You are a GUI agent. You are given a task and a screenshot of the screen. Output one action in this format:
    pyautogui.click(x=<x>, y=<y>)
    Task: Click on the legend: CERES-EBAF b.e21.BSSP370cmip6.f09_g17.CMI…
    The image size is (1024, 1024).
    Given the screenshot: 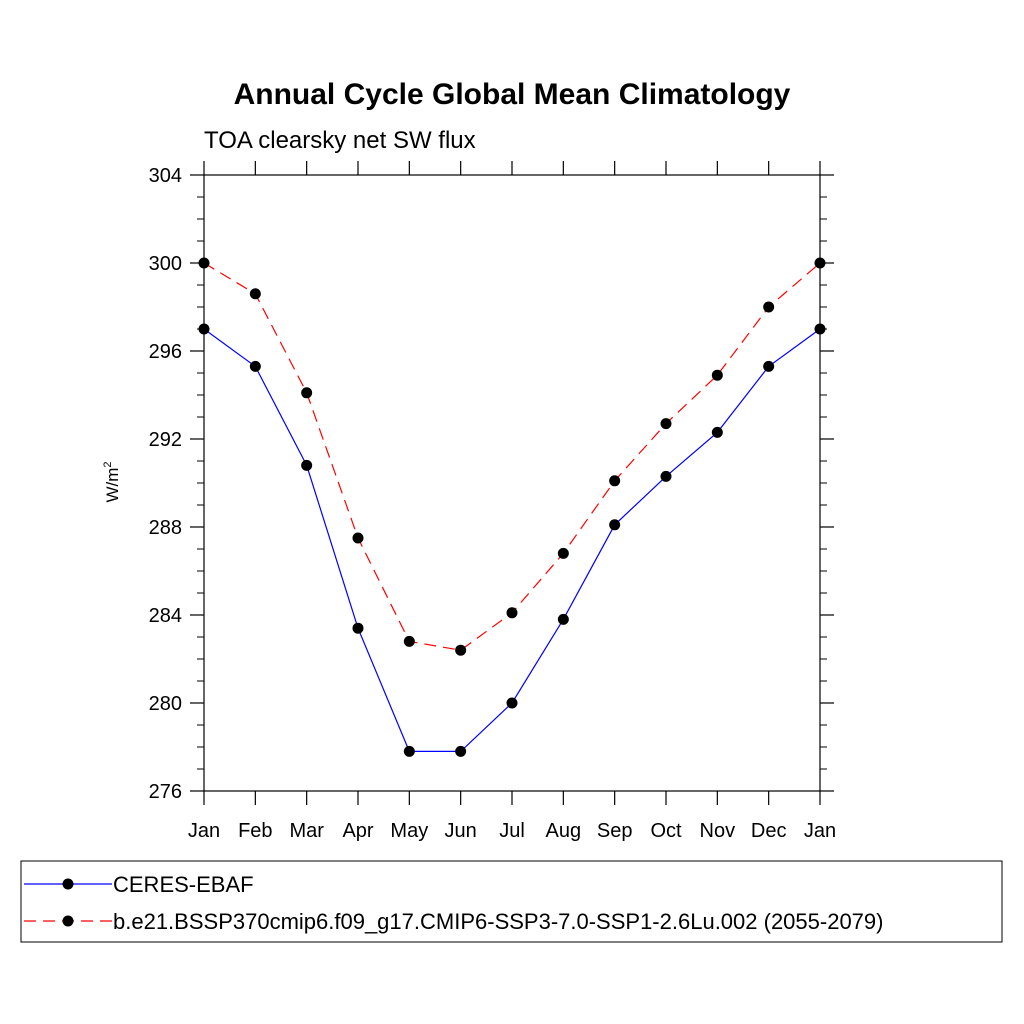 What is the action you would take?
    pyautogui.click(x=511, y=901)
    